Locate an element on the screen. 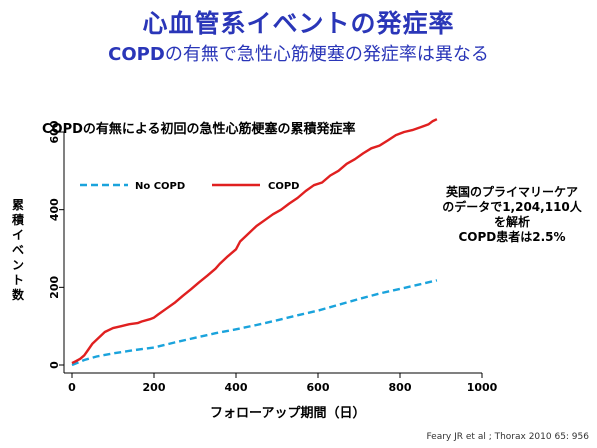  y-tick-label: 400 is located at coordinates (54, 209).